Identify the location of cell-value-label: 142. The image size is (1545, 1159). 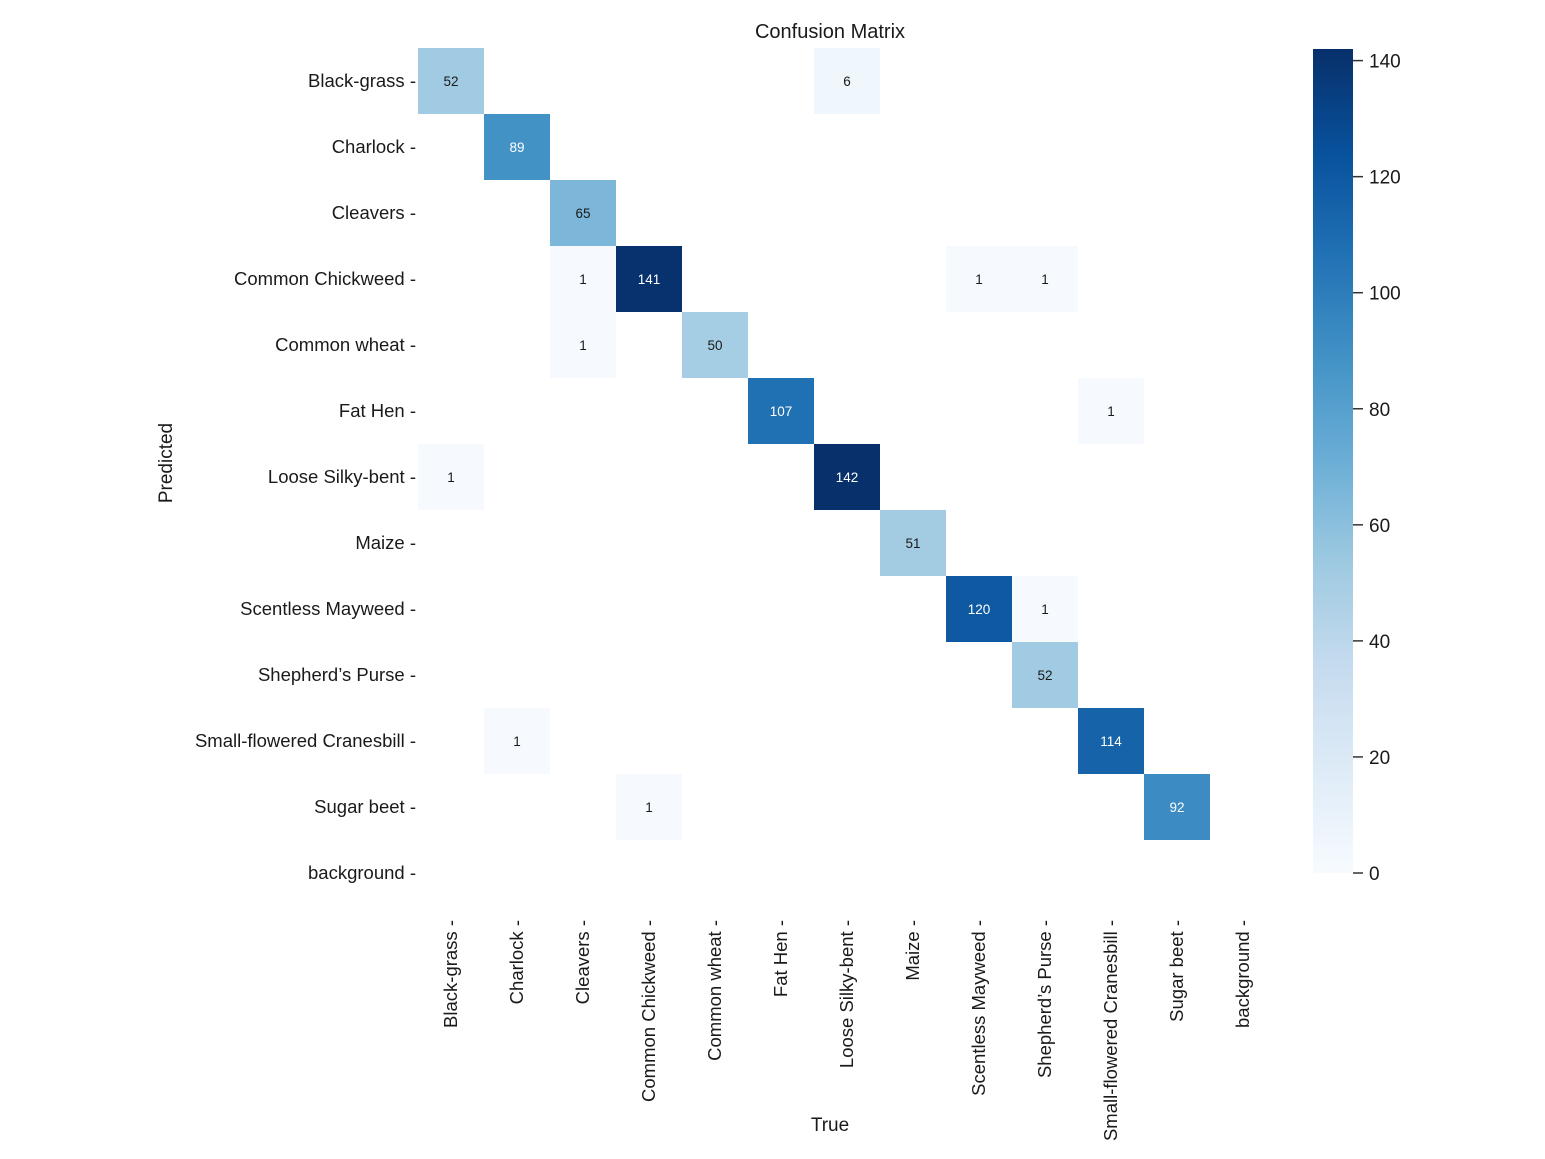
(847, 477).